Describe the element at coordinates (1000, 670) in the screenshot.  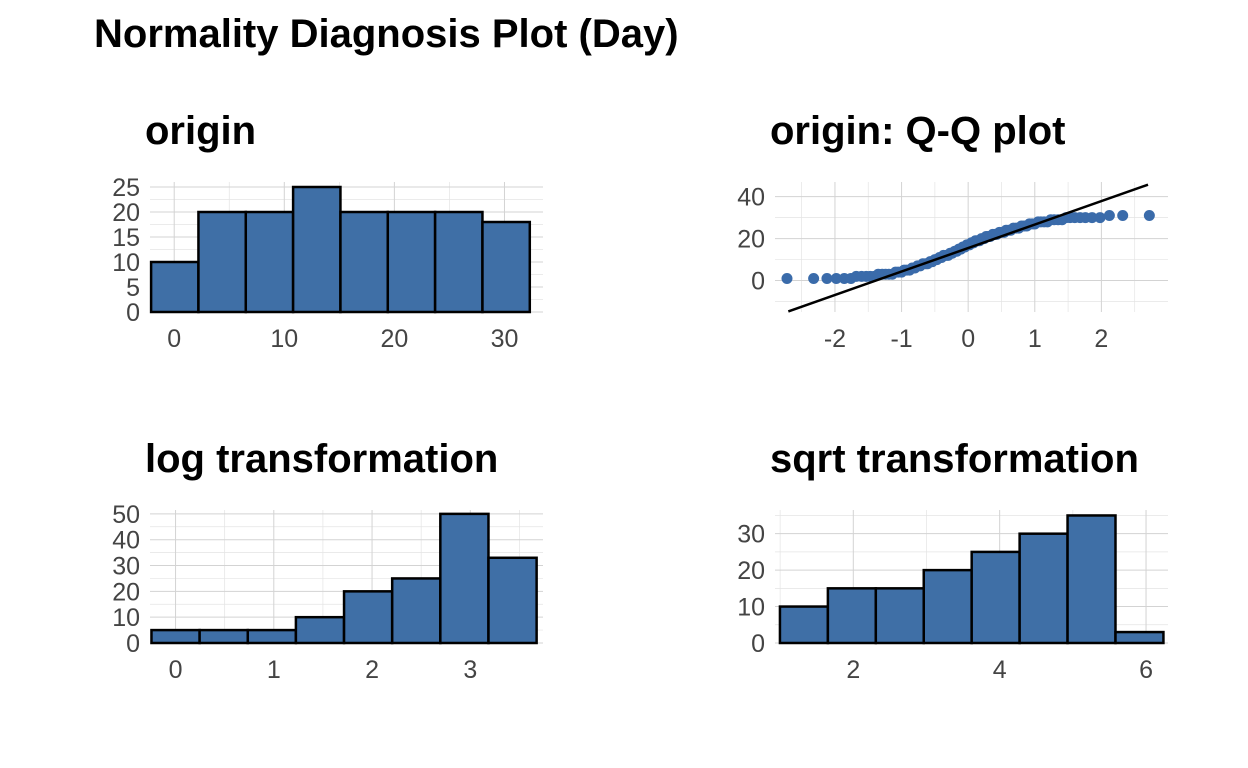
I see `x-tick-label: 4` at that location.